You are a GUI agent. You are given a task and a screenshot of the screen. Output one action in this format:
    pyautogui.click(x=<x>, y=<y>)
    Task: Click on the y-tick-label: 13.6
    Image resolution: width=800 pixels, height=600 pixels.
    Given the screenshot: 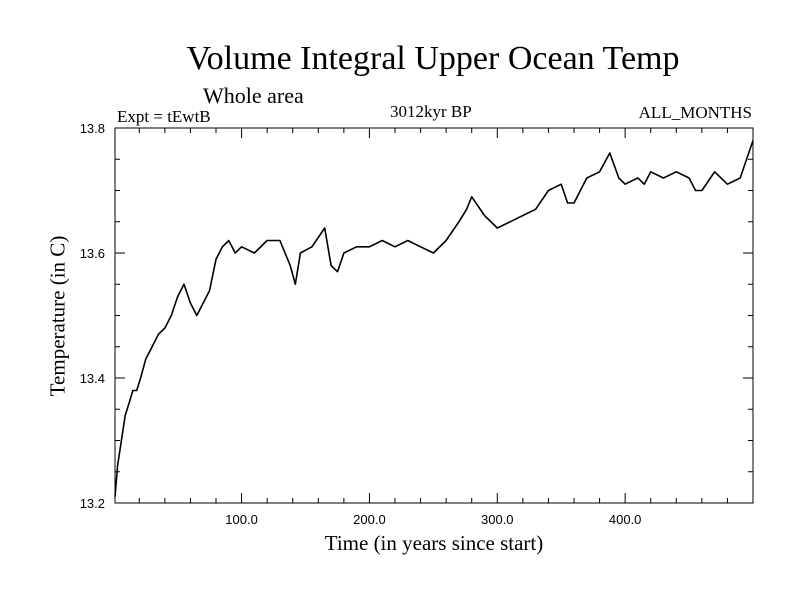 What is the action you would take?
    pyautogui.click(x=92, y=253)
    